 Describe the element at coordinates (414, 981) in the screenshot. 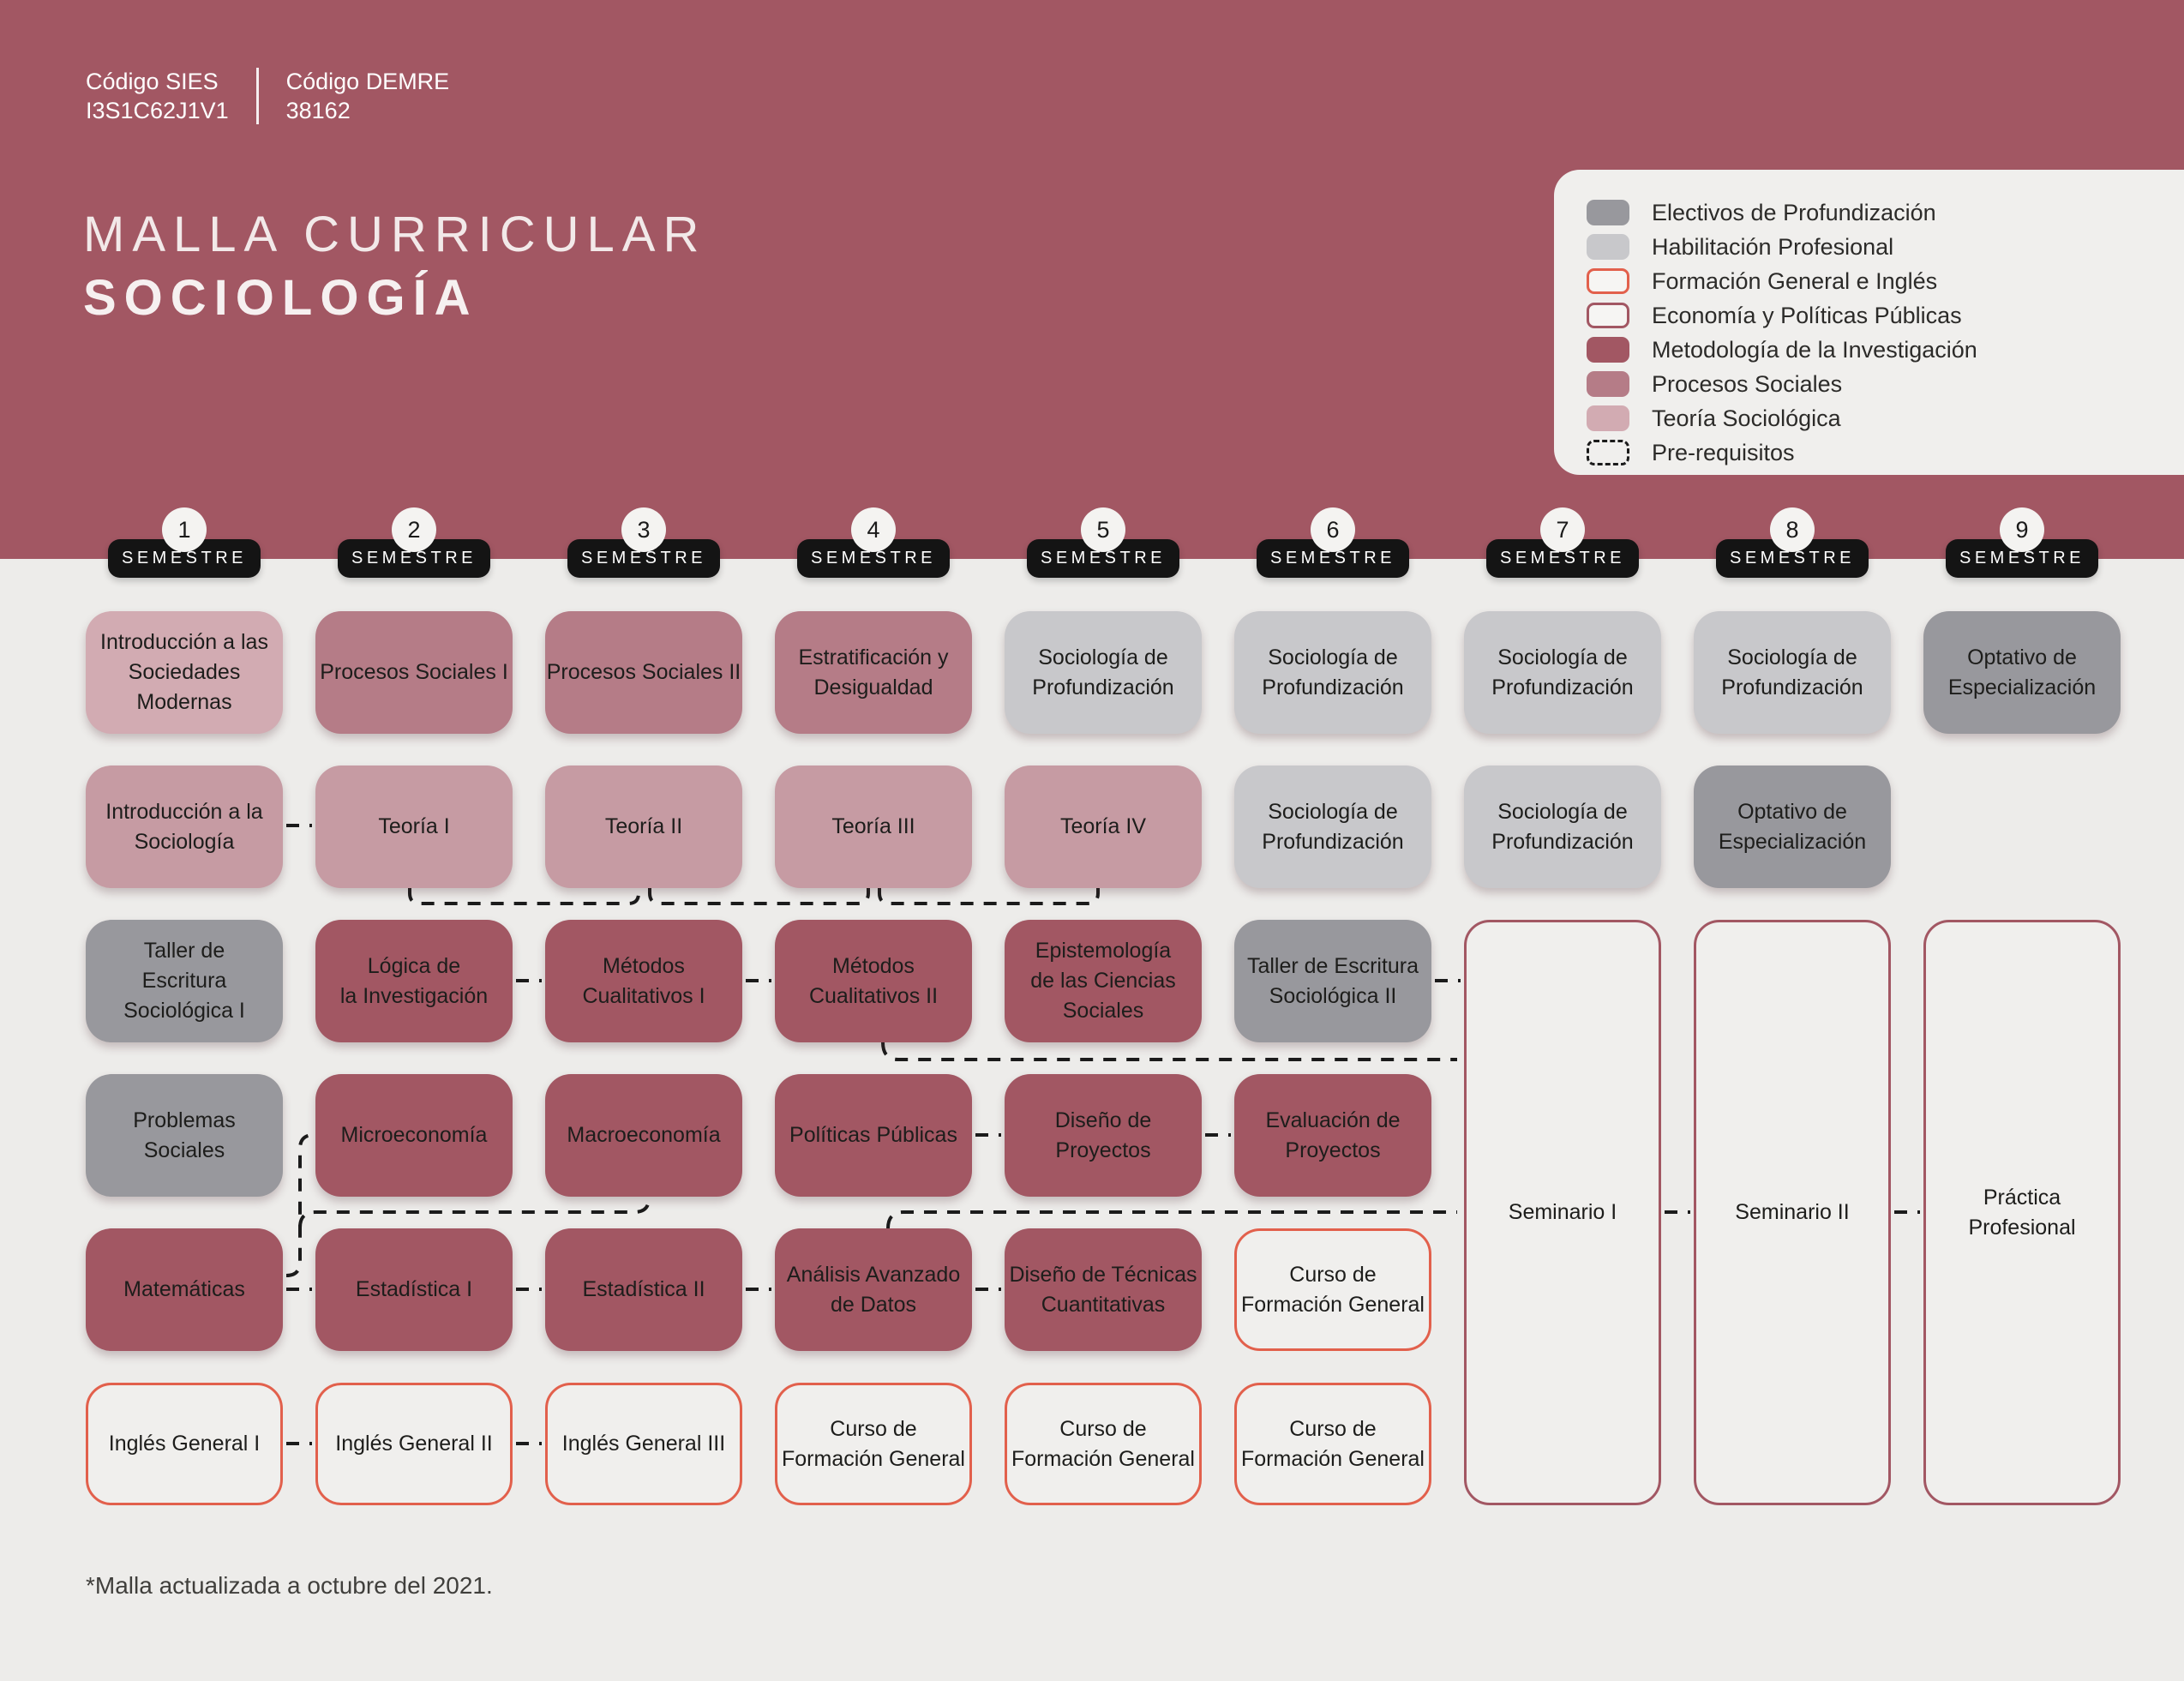

I see `course-logica-de-la-investigacion: Lógica de la Investigación` at that location.